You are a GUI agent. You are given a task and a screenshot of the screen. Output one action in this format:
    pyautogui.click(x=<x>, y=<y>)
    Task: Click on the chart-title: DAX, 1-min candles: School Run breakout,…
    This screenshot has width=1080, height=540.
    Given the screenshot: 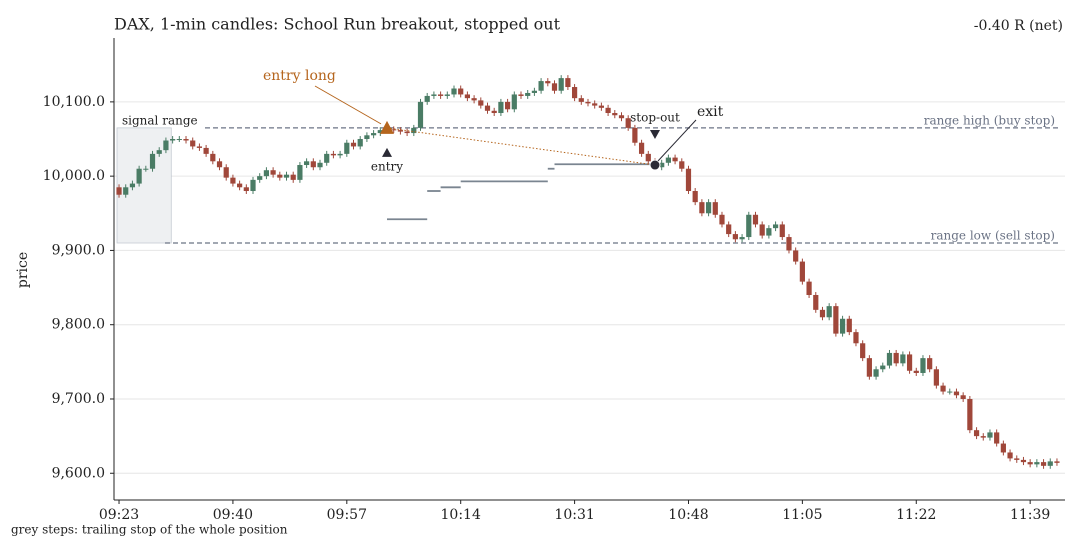 What is the action you would take?
    pyautogui.click(x=337, y=24)
    